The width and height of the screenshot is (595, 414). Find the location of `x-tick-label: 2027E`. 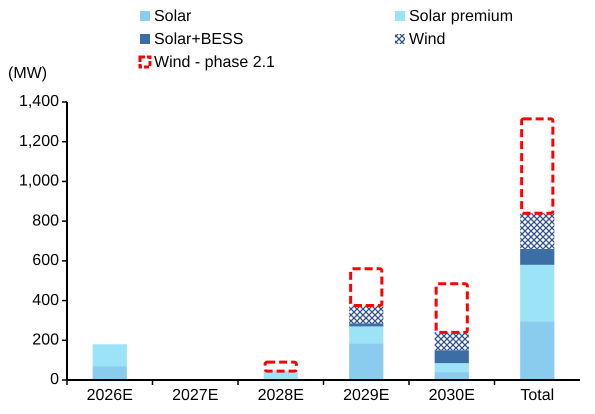

x-tick-label: 2027E is located at coordinates (195, 395).